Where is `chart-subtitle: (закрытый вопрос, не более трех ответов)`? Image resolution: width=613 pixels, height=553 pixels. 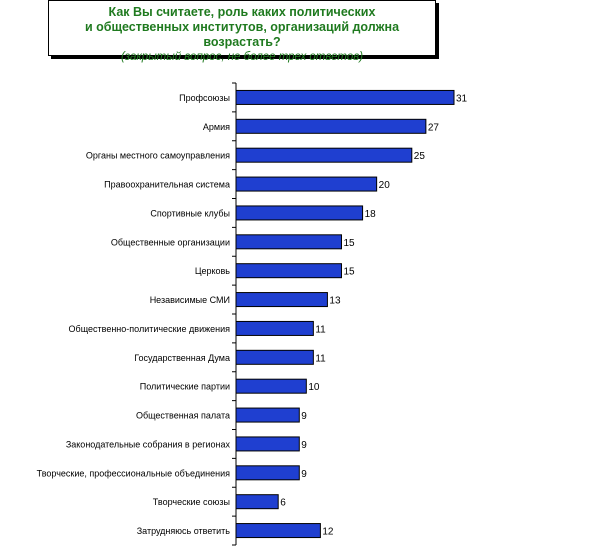 chart-subtitle: (закрытый вопрос, не более трех ответов) is located at coordinates (242, 57).